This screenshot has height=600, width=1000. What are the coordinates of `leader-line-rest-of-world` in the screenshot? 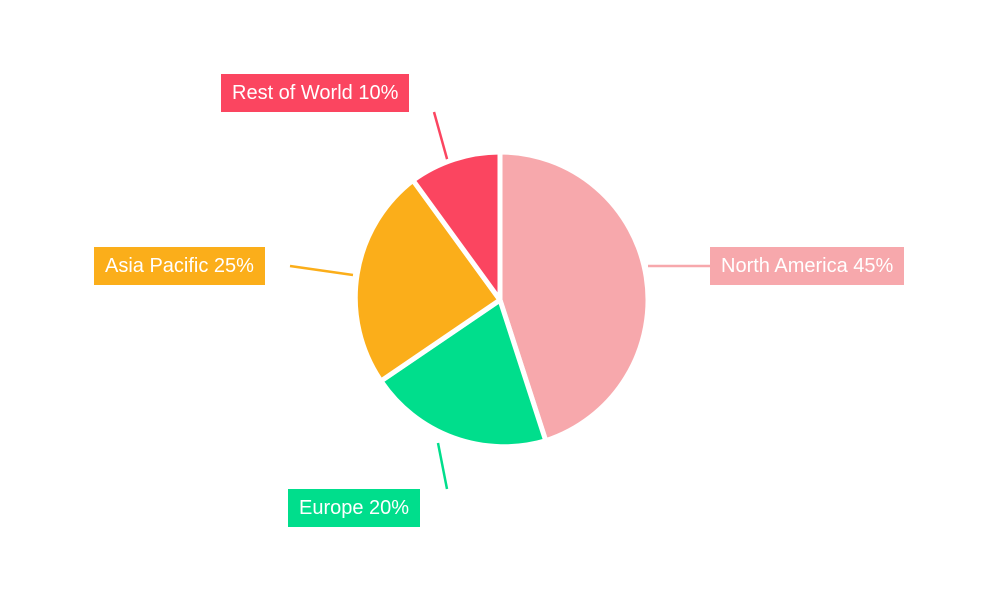 It's located at (441, 139).